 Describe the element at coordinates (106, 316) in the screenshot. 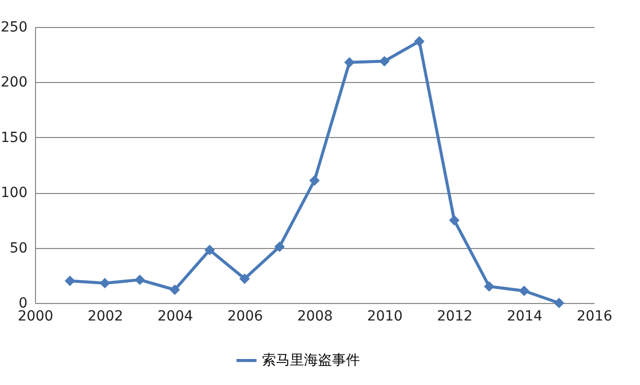

I see `x-tick-label: 2002` at that location.